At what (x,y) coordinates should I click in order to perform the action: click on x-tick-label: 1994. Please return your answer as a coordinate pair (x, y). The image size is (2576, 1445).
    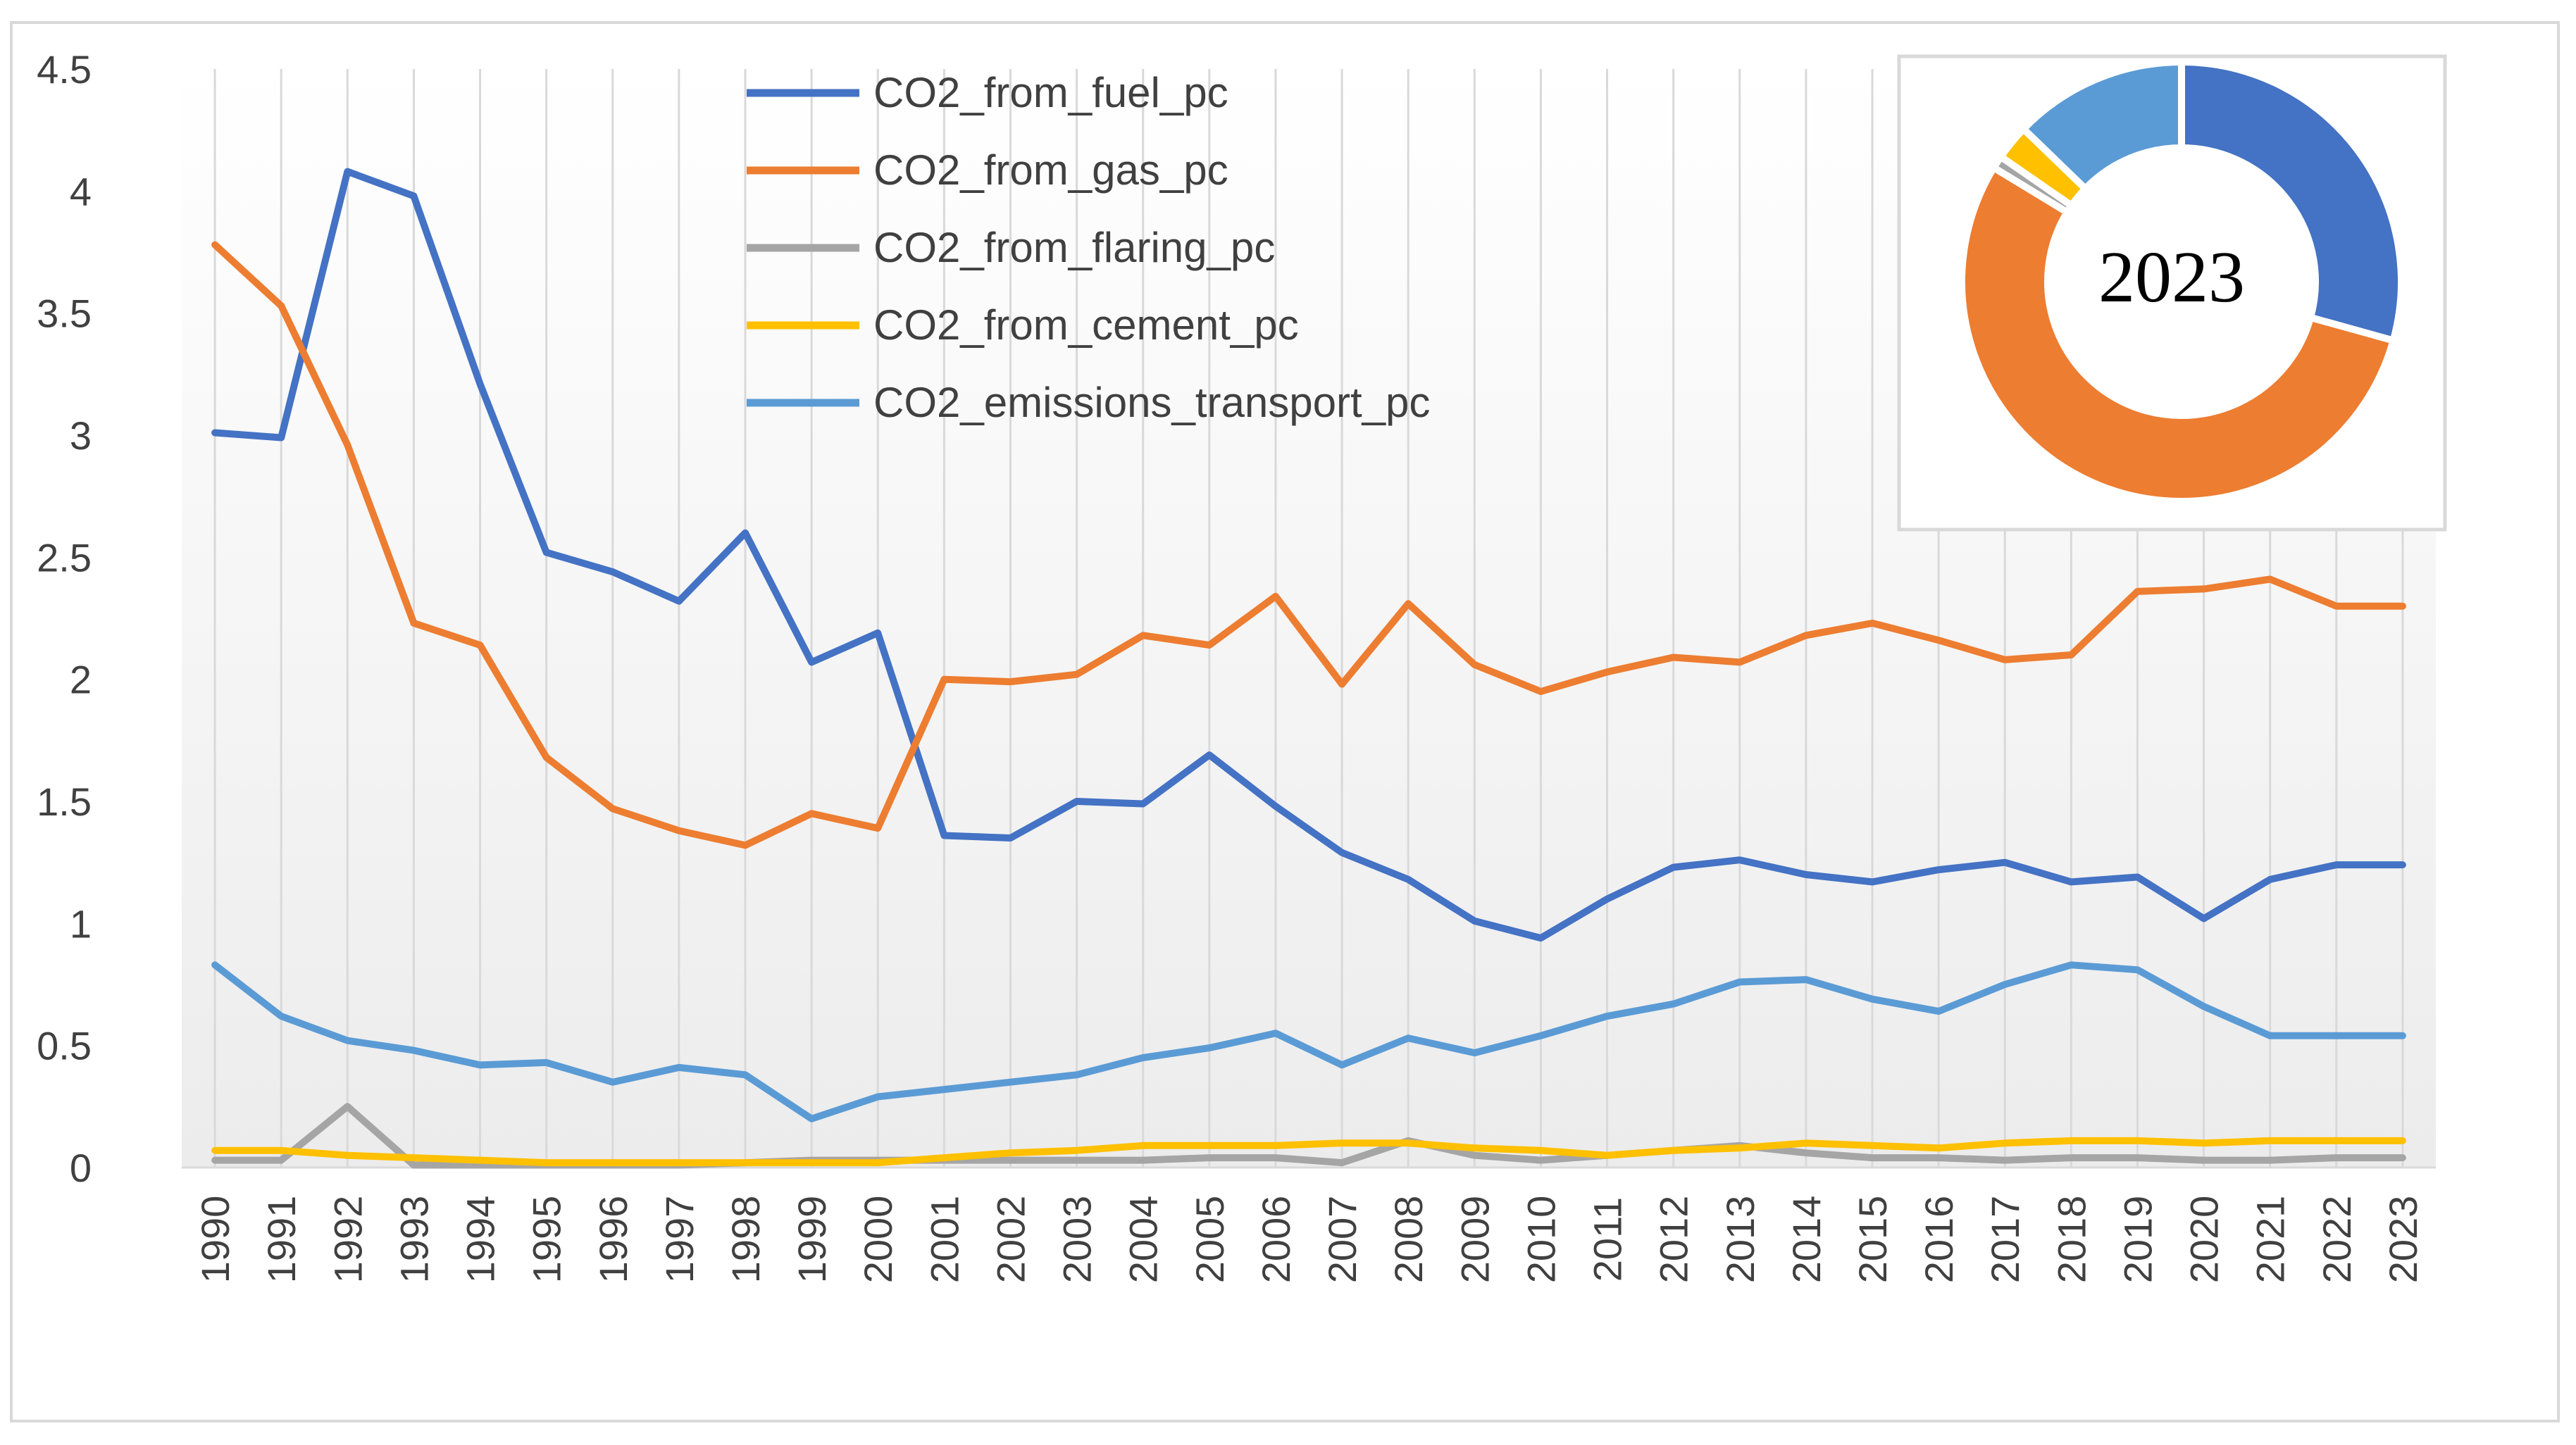
    Looking at the image, I should click on (481, 1240).